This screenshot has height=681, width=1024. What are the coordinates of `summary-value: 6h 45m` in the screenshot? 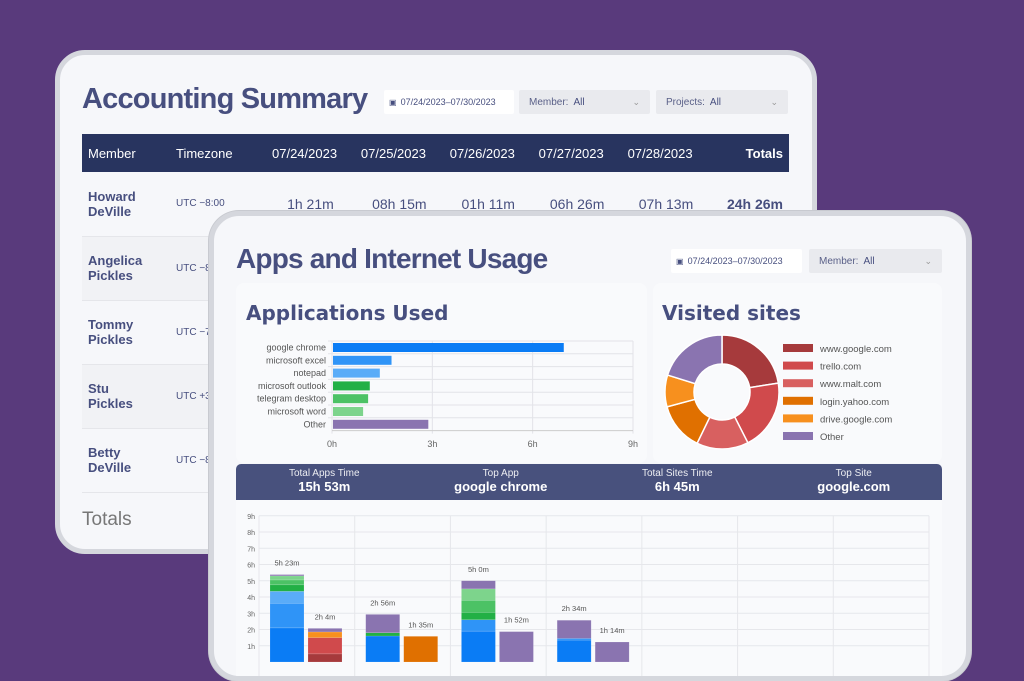 It's located at (677, 486).